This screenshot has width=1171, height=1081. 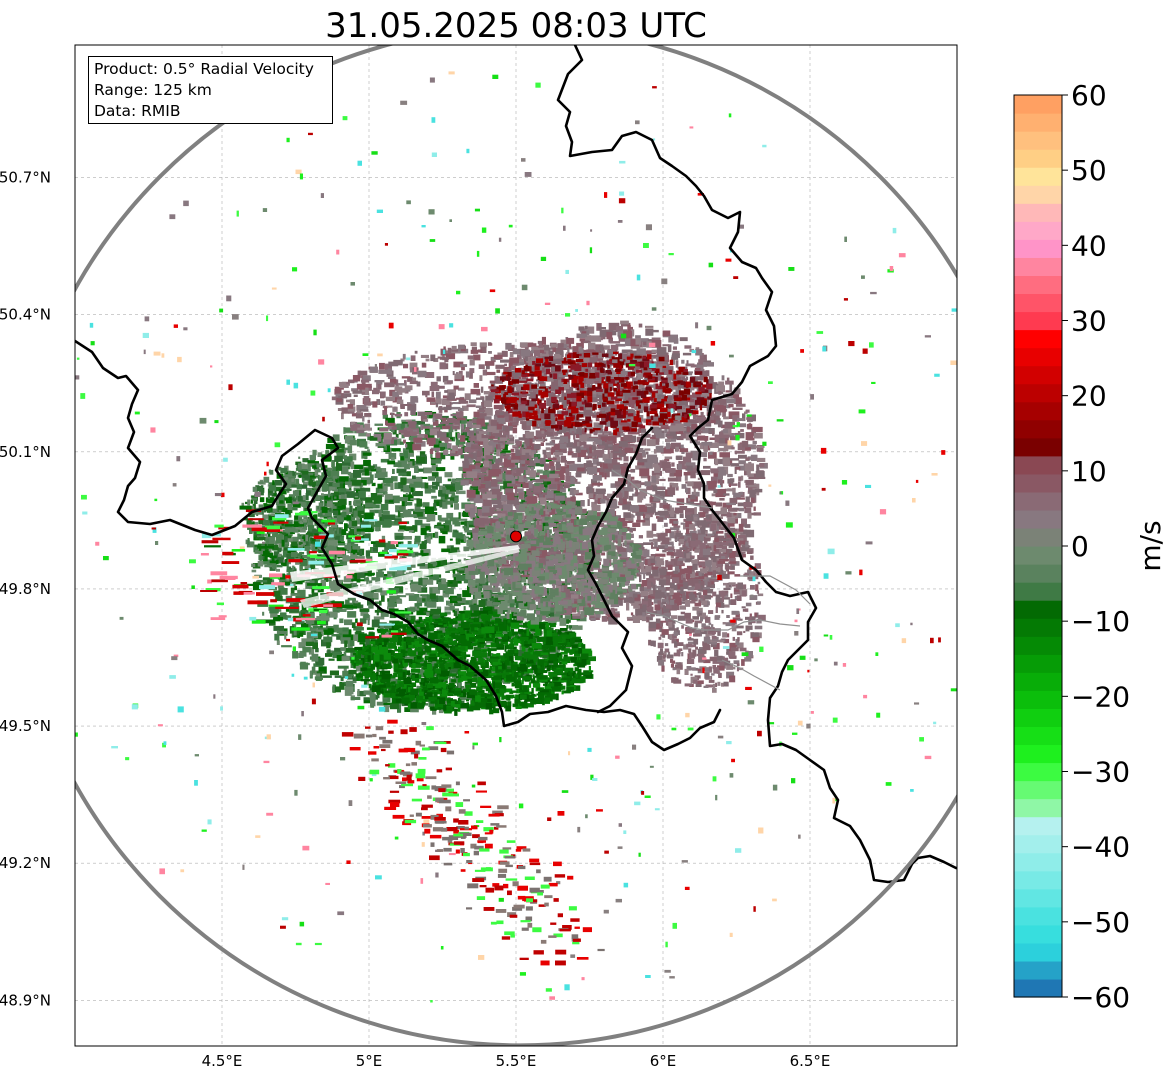 What do you see at coordinates (25, 315) in the screenshot?
I see `lat-tick-label: 50.4°N` at bounding box center [25, 315].